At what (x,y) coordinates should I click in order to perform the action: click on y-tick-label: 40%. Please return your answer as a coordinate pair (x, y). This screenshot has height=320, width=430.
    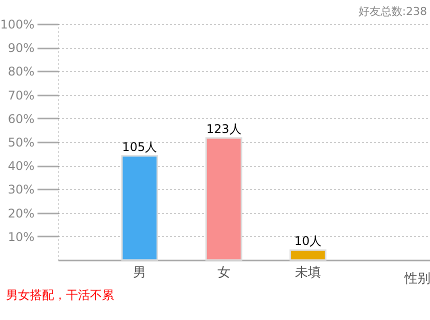
    Looking at the image, I should click on (21, 166).